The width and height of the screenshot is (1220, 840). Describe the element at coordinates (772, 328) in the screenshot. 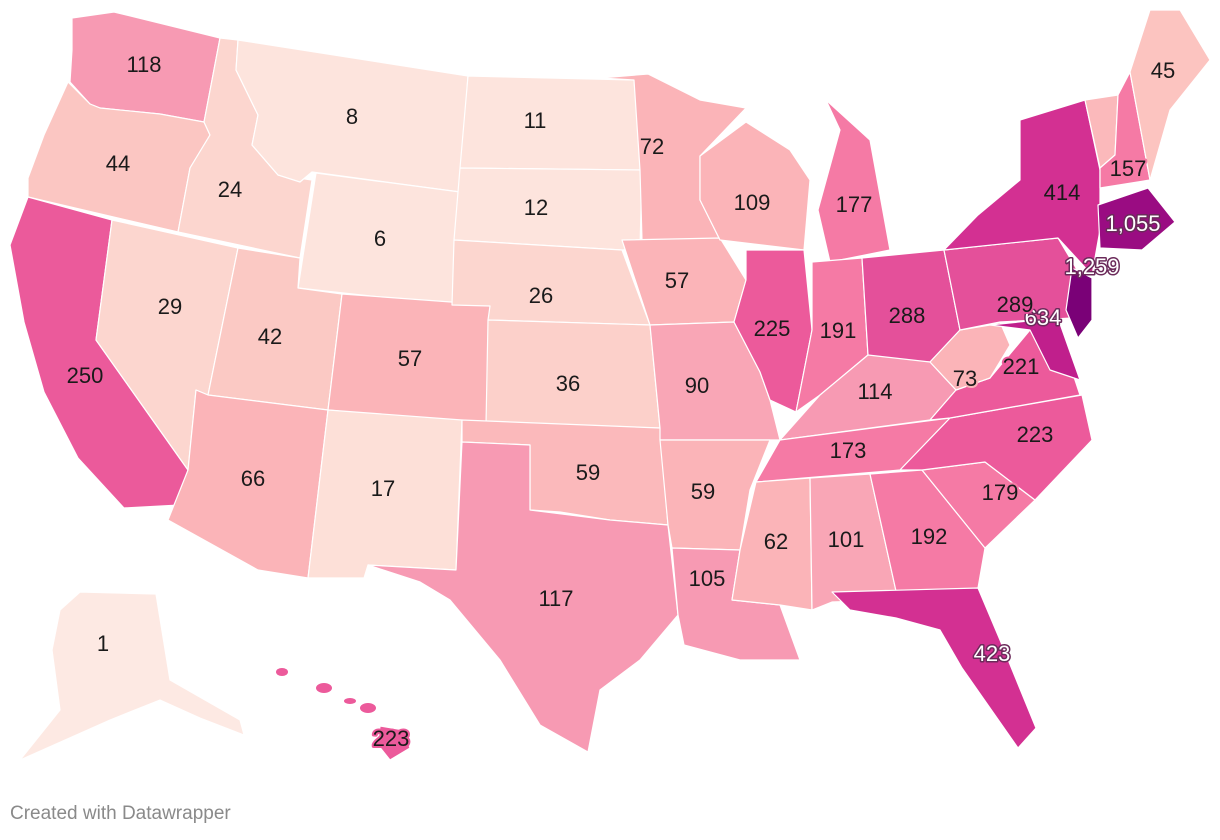

I see `value-label-il: 225` at that location.